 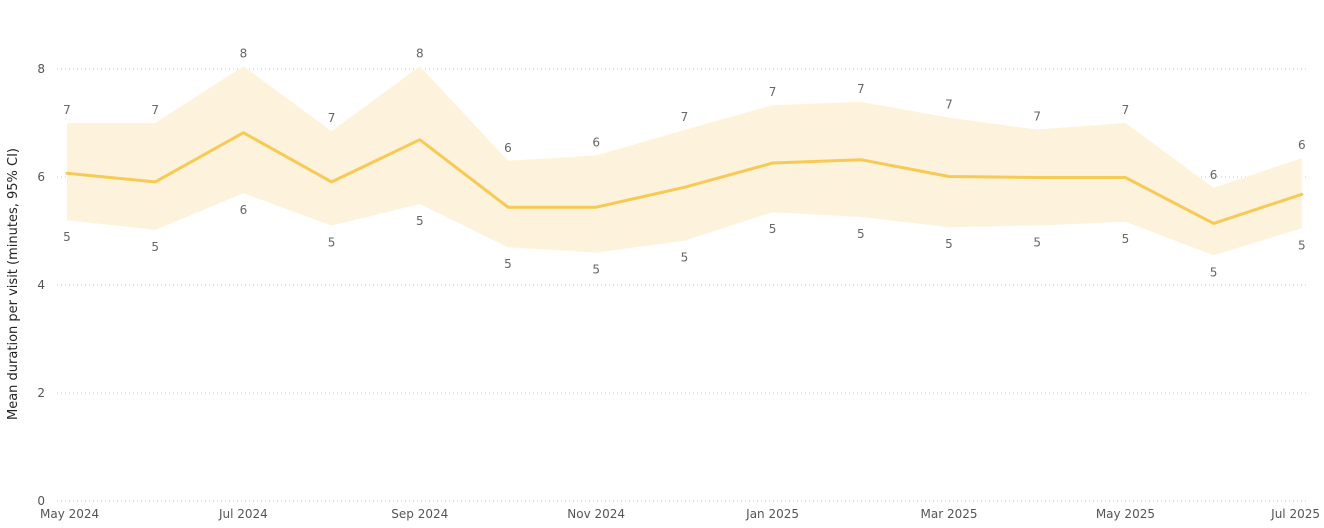 I want to click on lower-bound-label: 6, so click(x=244, y=210).